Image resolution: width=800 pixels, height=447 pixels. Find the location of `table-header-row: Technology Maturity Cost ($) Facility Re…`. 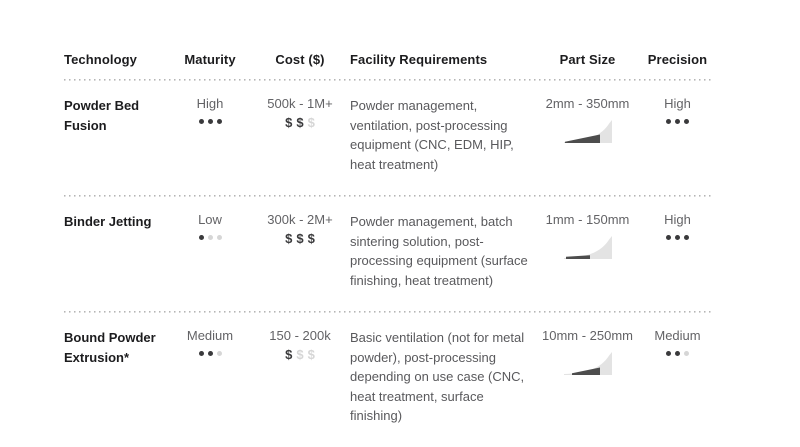

table-header-row: Technology Maturity Cost ($) Facility Re… is located at coordinates (392, 65).